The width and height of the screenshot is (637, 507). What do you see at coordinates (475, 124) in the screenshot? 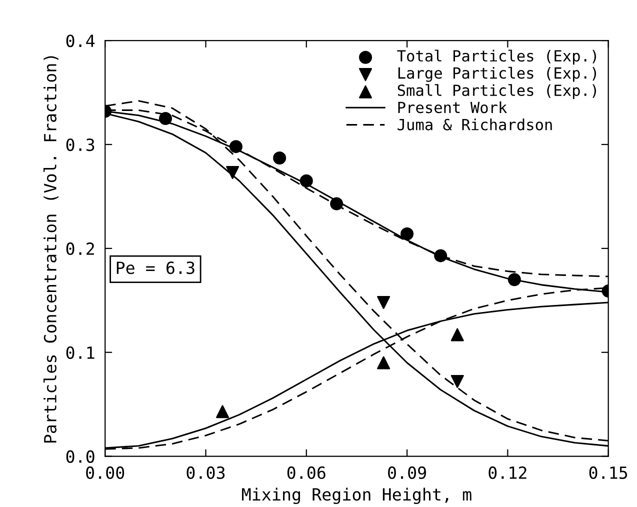
I see `legend-label: Juma & Richardson` at bounding box center [475, 124].